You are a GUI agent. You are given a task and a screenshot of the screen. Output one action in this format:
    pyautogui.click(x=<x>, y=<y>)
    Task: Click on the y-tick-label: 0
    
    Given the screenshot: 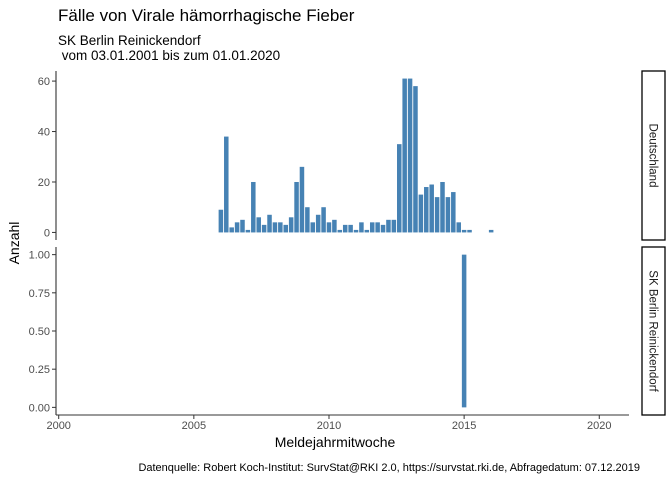 What is the action you would take?
    pyautogui.click(x=47, y=233)
    